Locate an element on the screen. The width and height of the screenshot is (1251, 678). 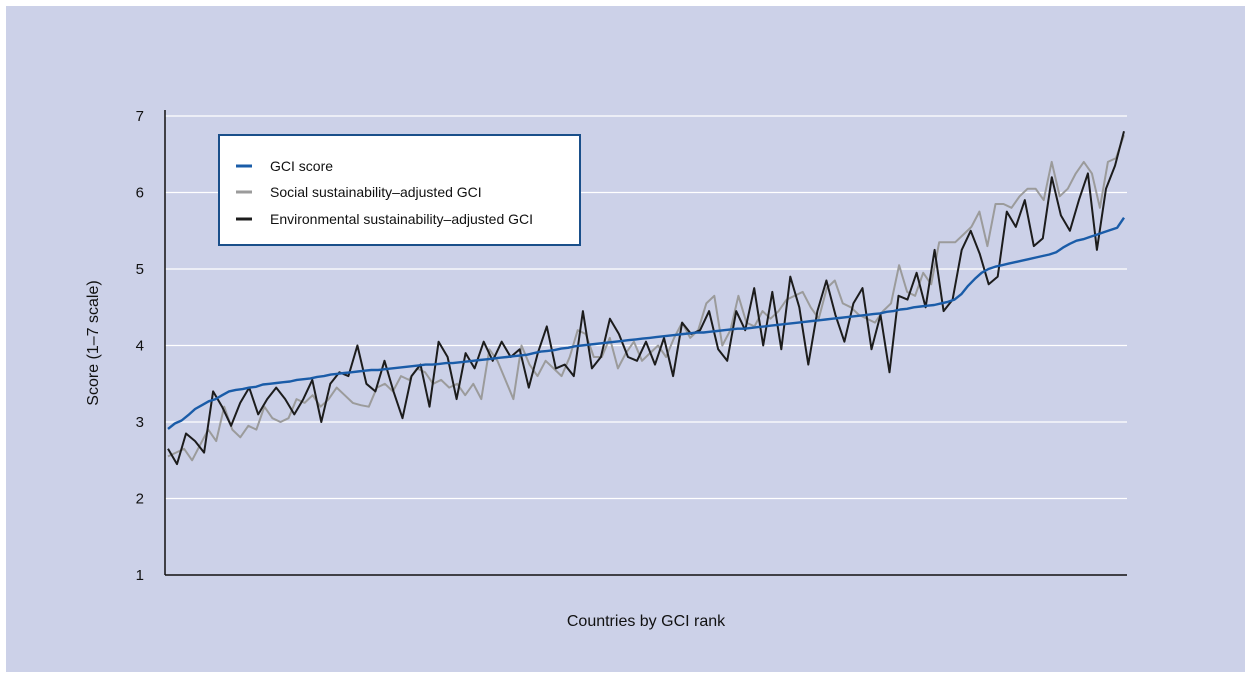
x-axis-title: Countries by GCI rank is located at coordinates (646, 621).